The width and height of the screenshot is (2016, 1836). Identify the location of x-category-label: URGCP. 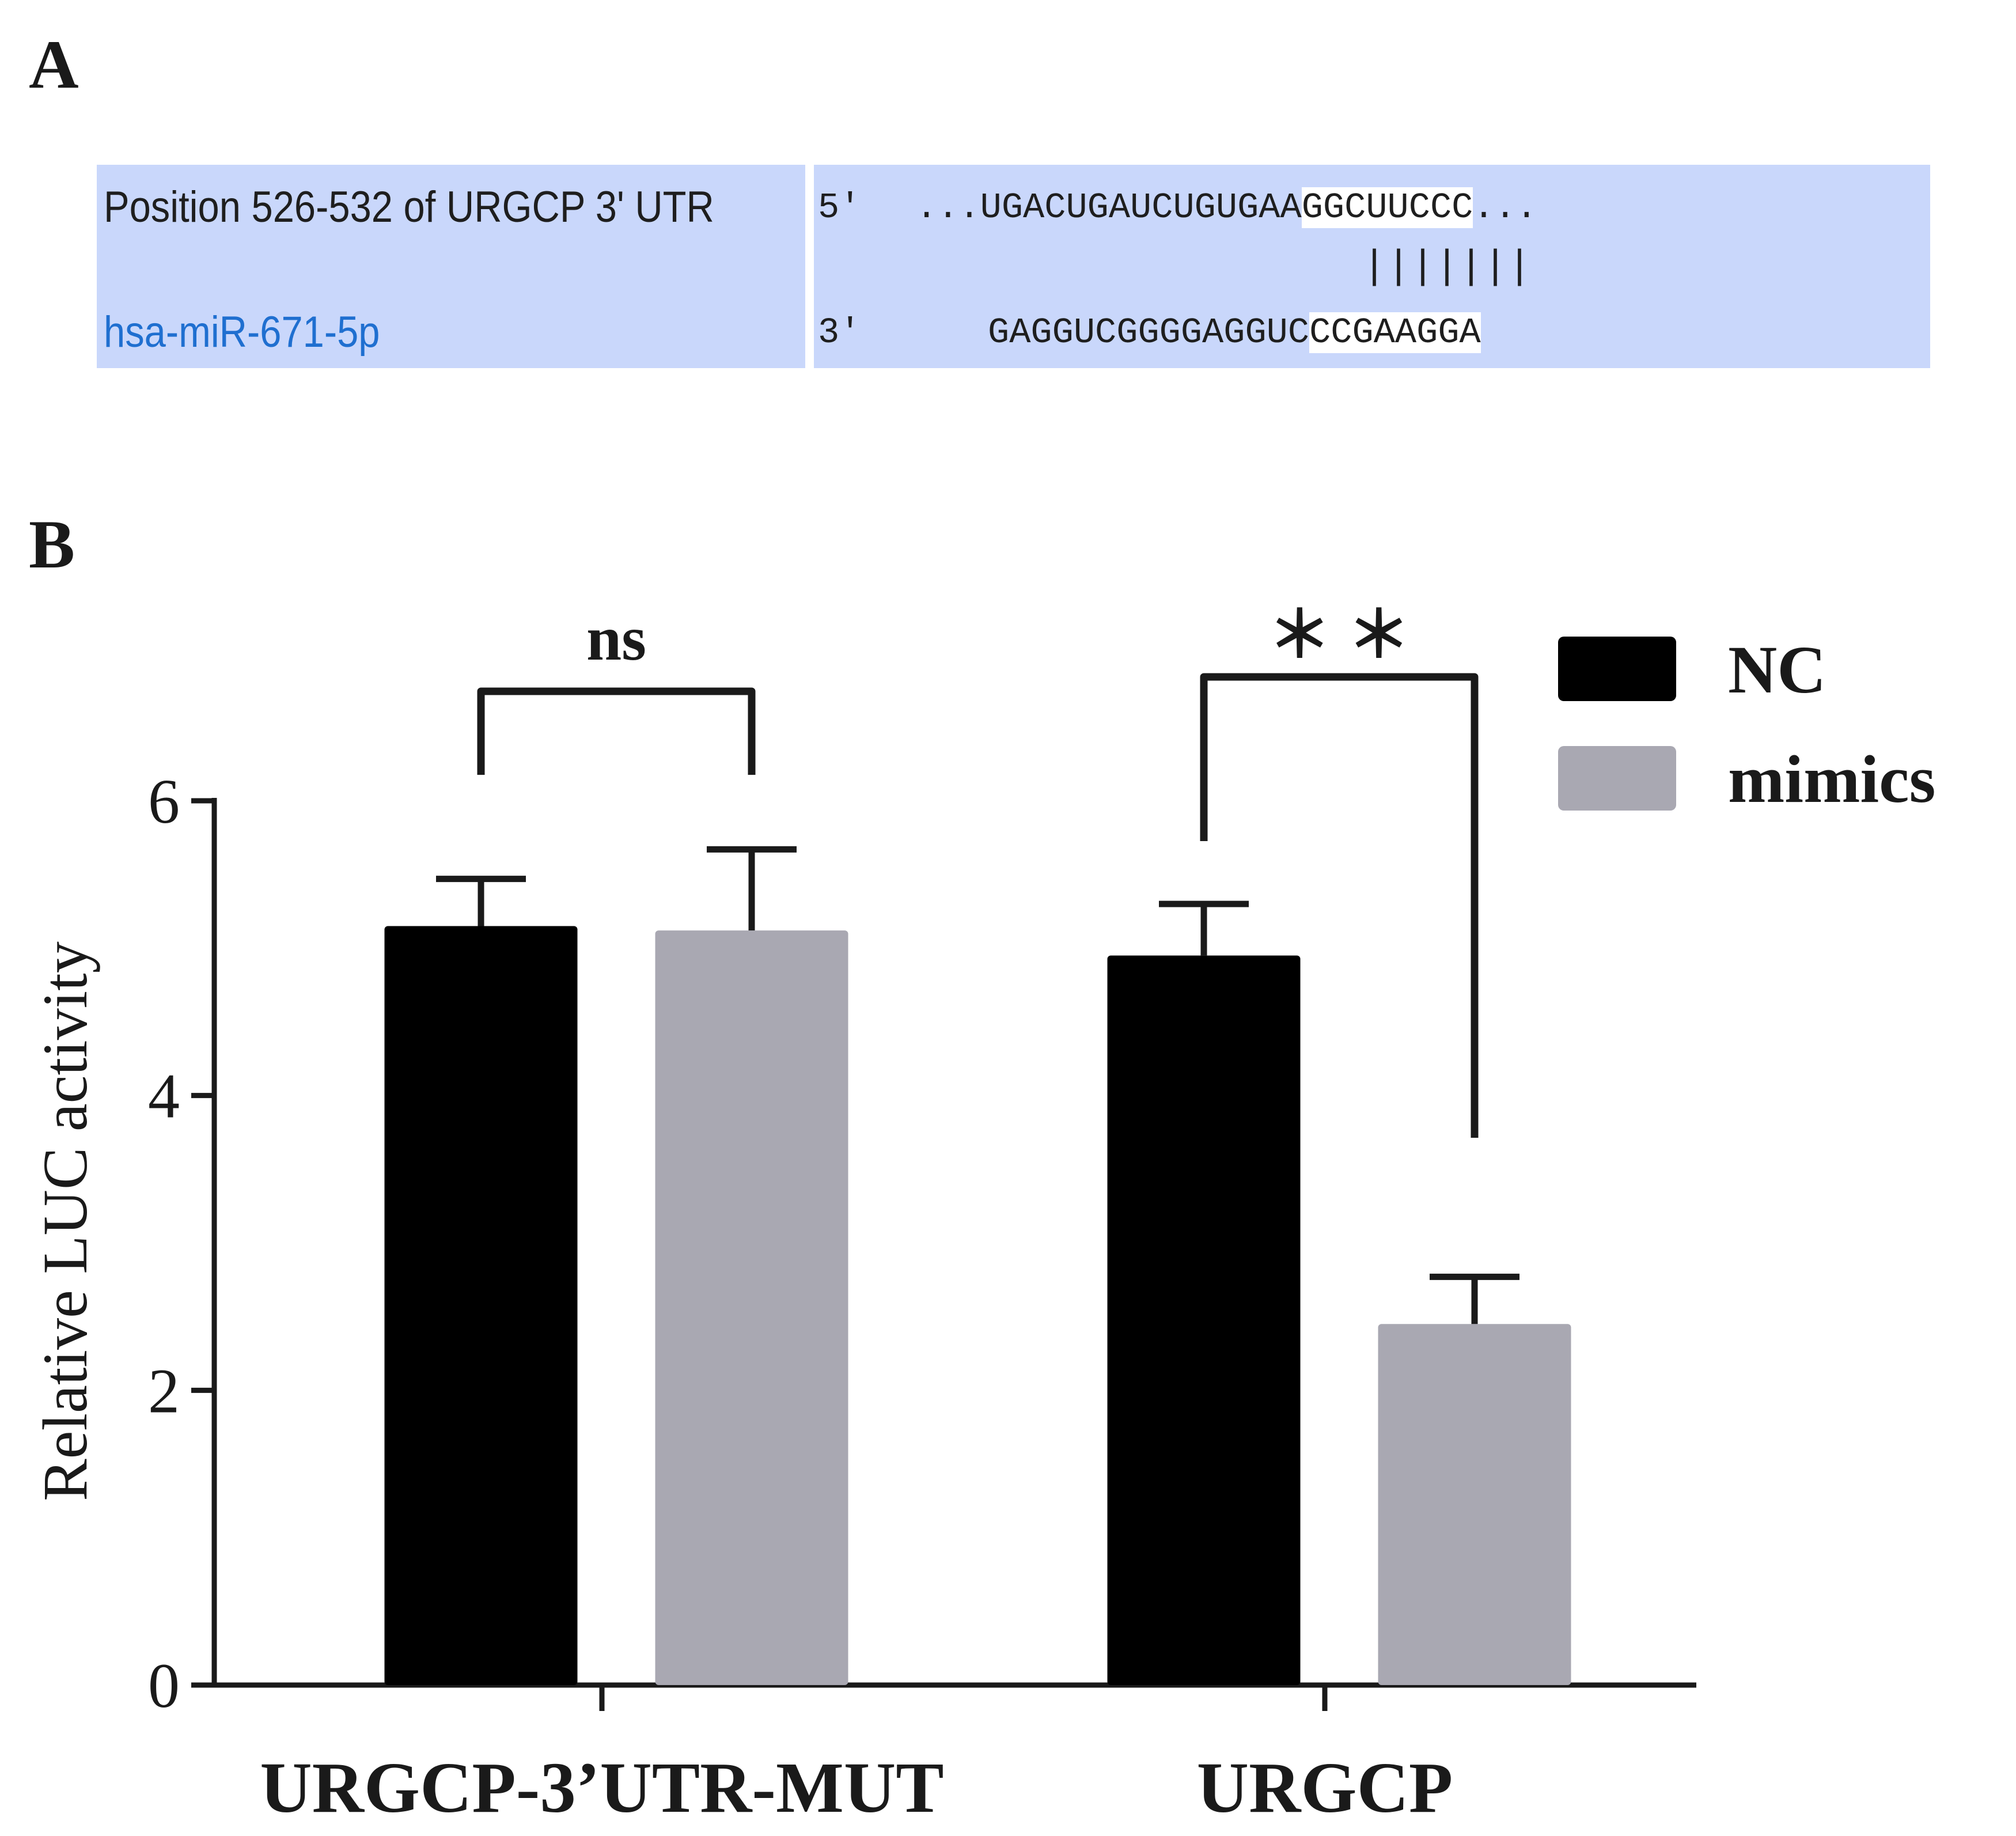
(1325, 1788).